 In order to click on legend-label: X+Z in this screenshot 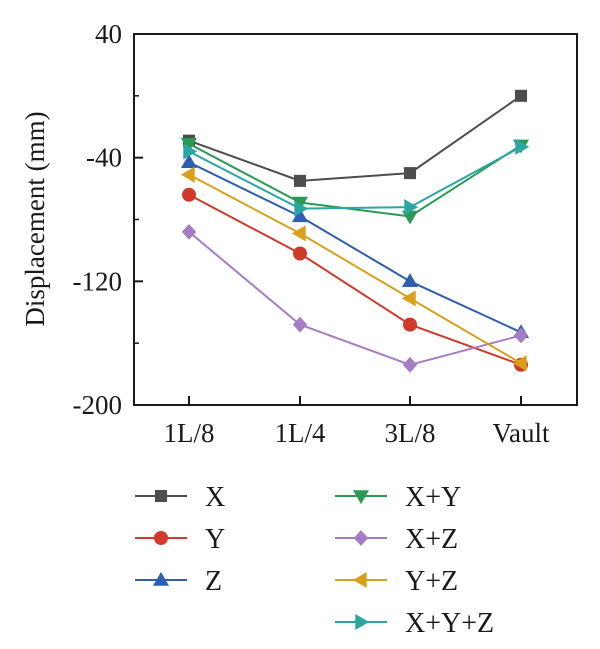, I will do `click(431, 539)`.